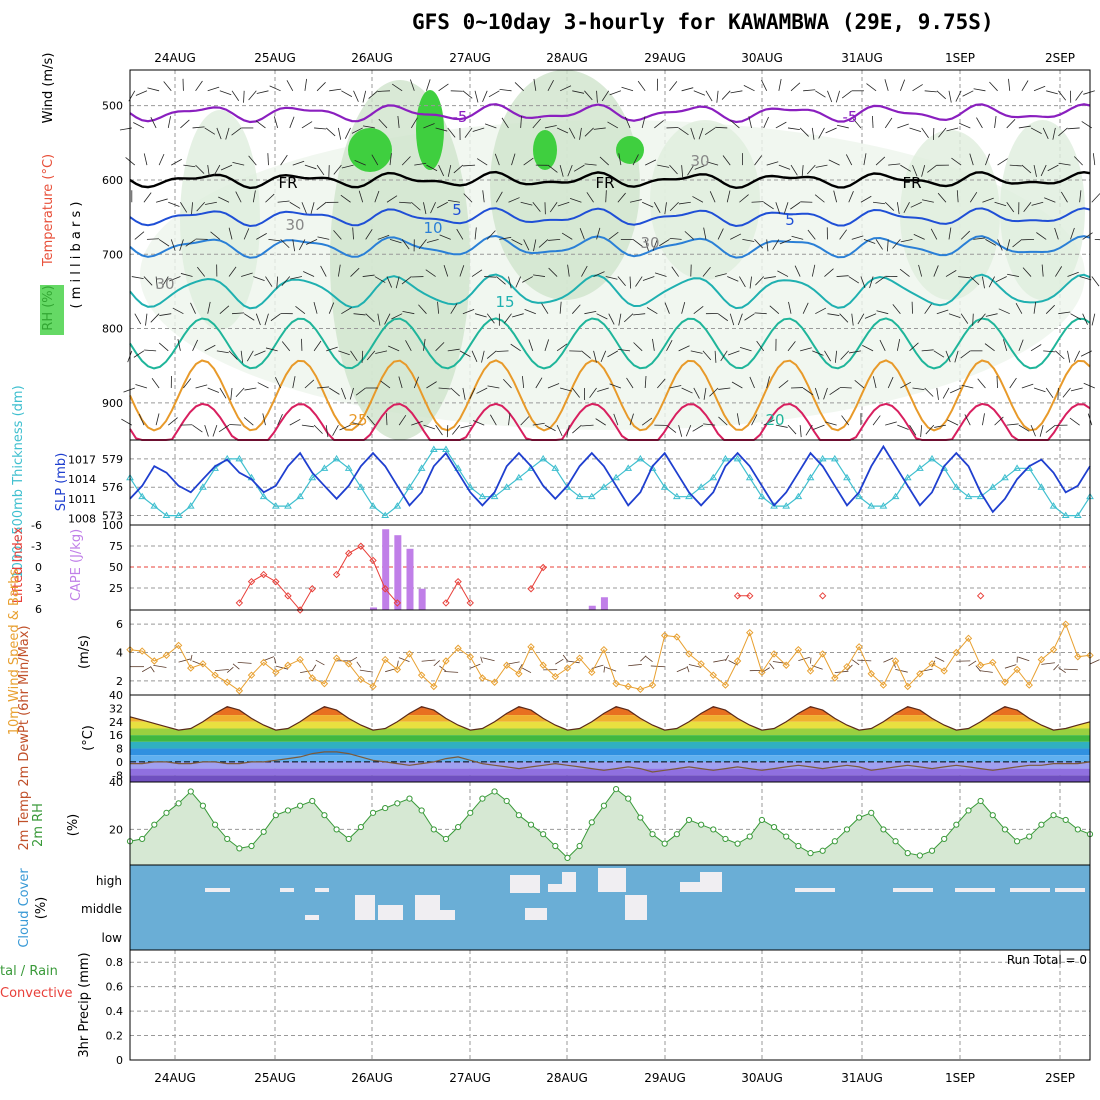  Describe the element at coordinates (1047, 960) in the screenshot. I see `run-total-label: Run Total = 0` at that location.